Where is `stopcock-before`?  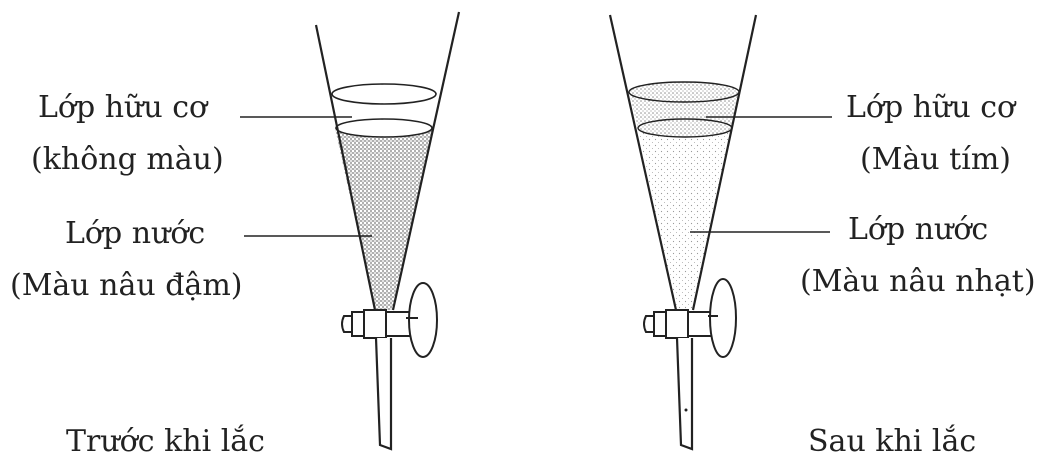 stopcock-before is located at coordinates (389, 320).